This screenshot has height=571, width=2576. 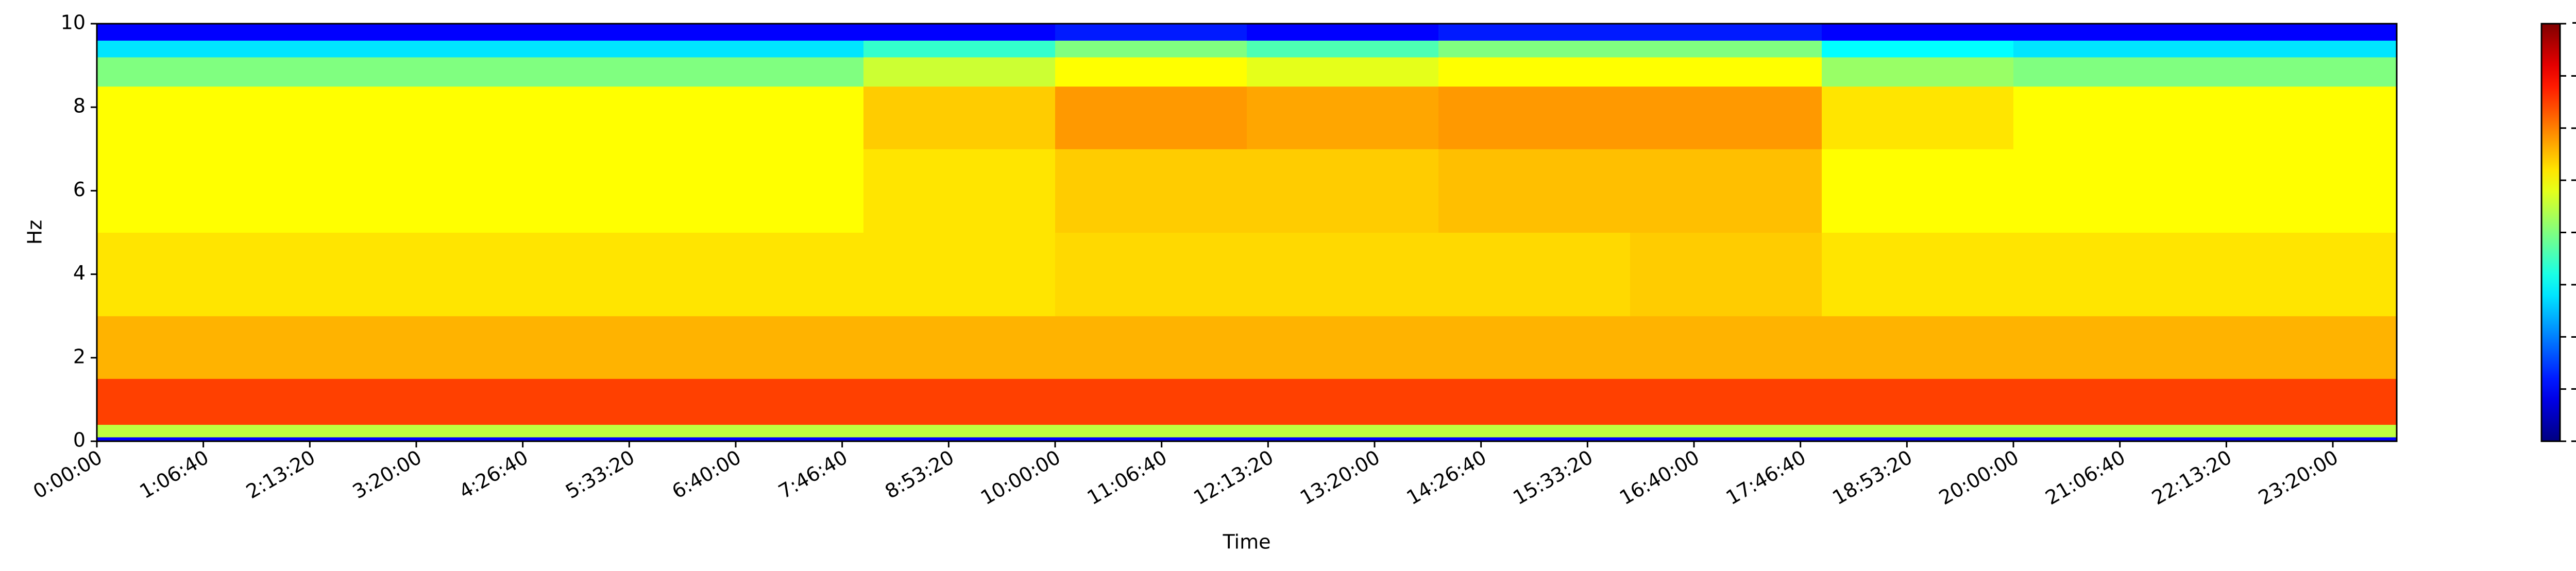 I want to click on y-tick-label: 2, so click(x=79, y=356).